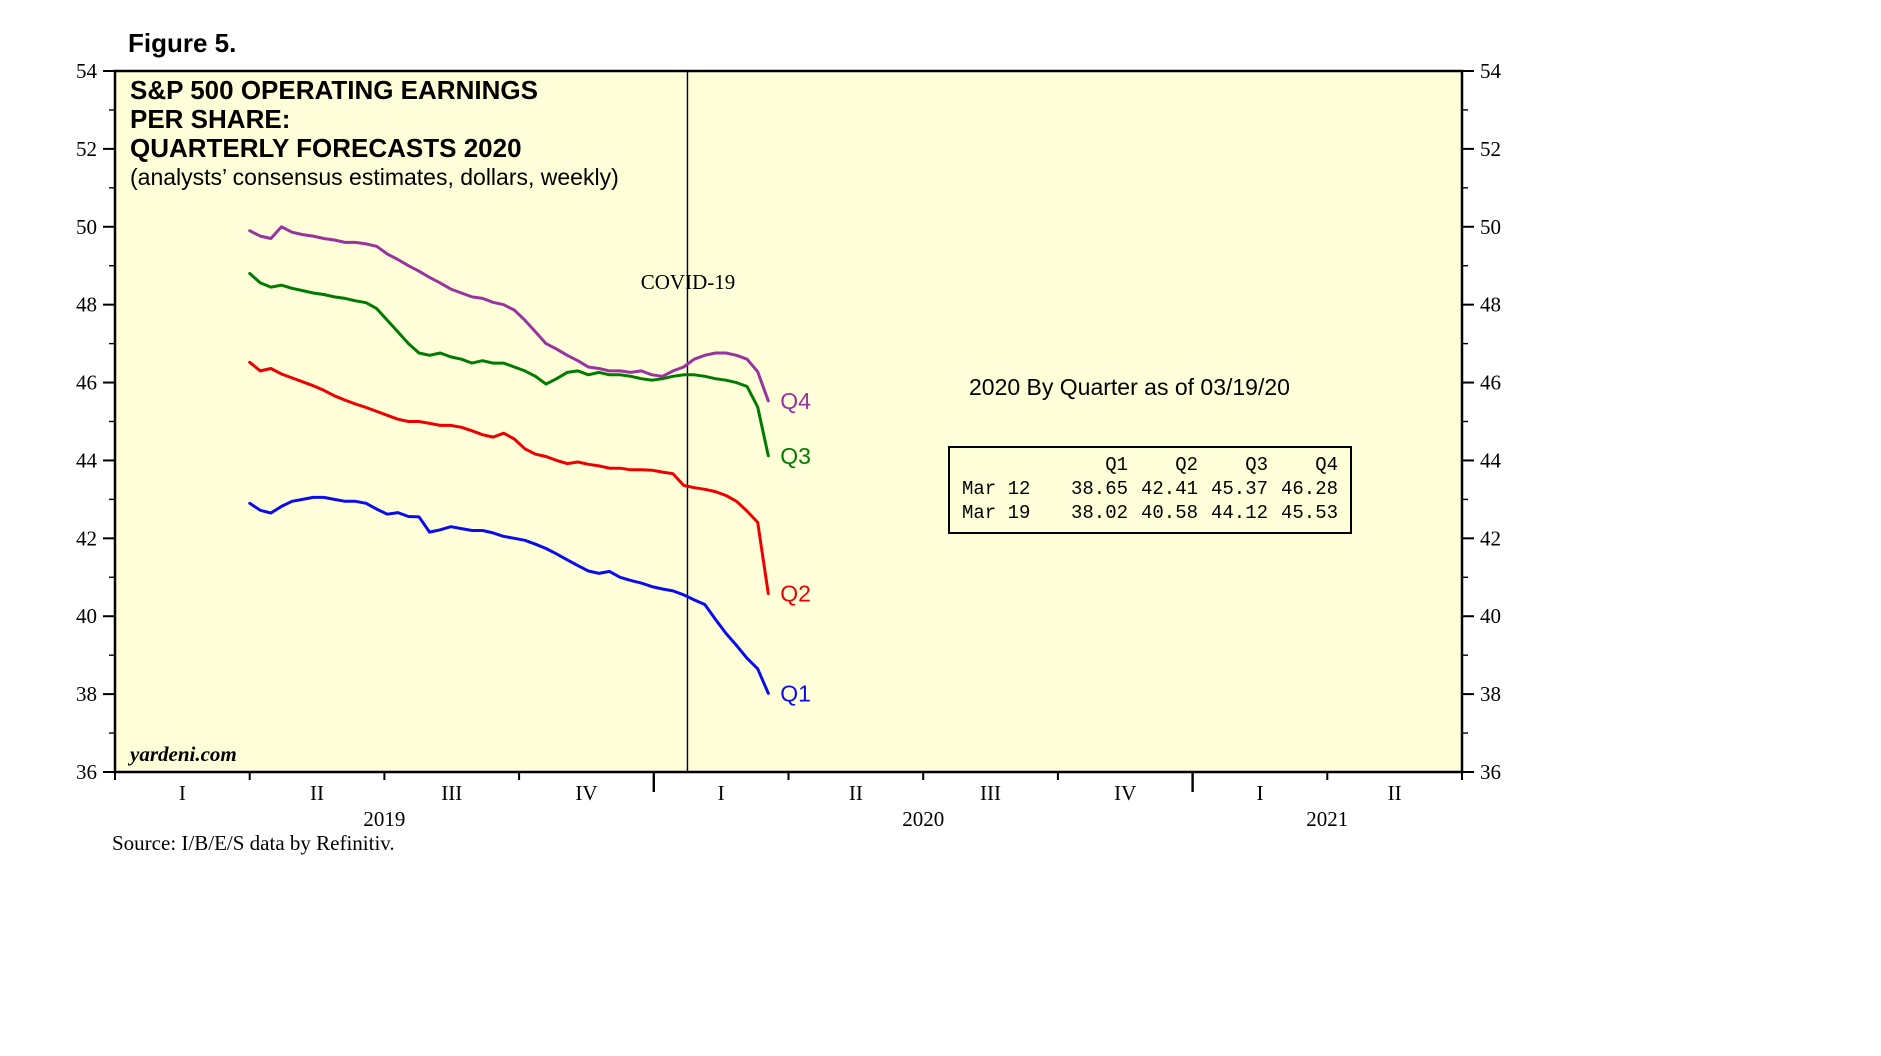  What do you see at coordinates (1490, 149) in the screenshot?
I see `y-axis-label-right: 52` at bounding box center [1490, 149].